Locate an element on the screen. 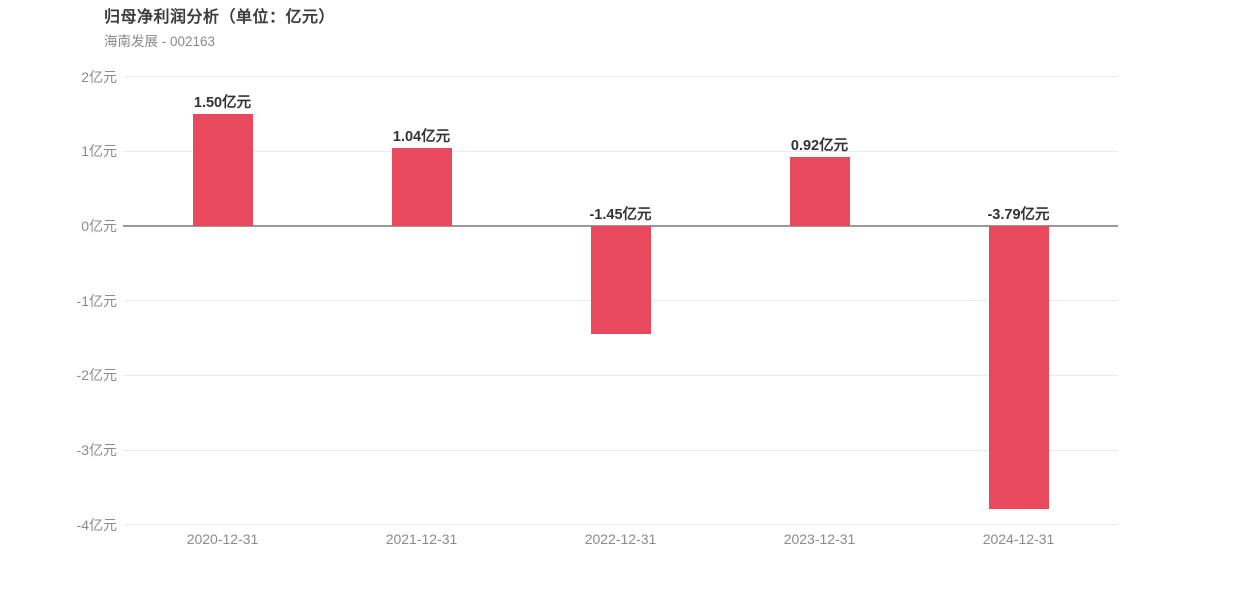 The height and width of the screenshot is (596, 1242). bar-value-label: 0.92亿元 is located at coordinates (819, 146).